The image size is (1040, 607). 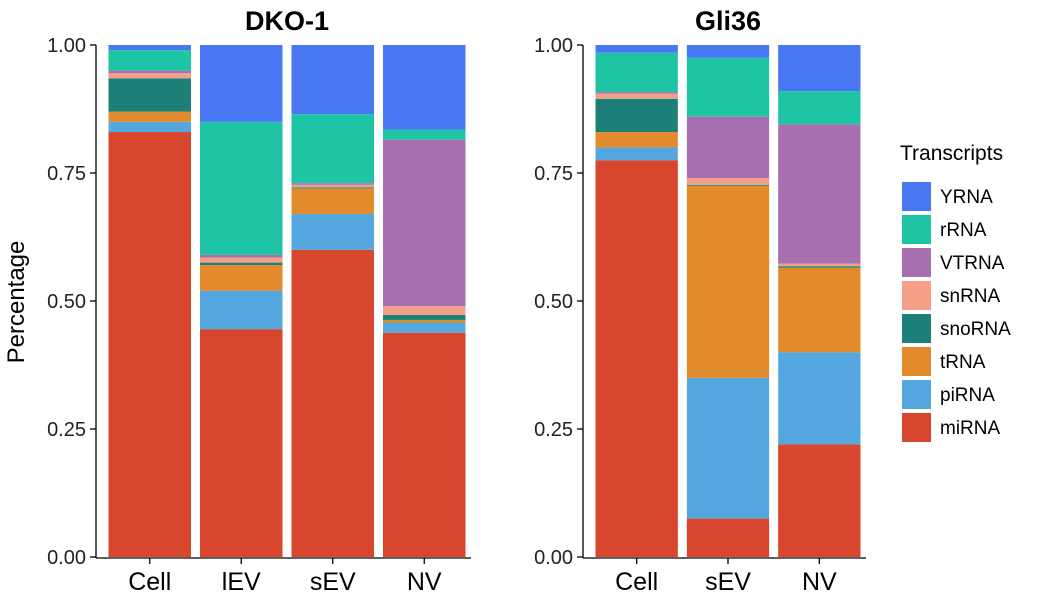 What do you see at coordinates (963, 230) in the screenshot?
I see `legend-label-rrna: rRNA` at bounding box center [963, 230].